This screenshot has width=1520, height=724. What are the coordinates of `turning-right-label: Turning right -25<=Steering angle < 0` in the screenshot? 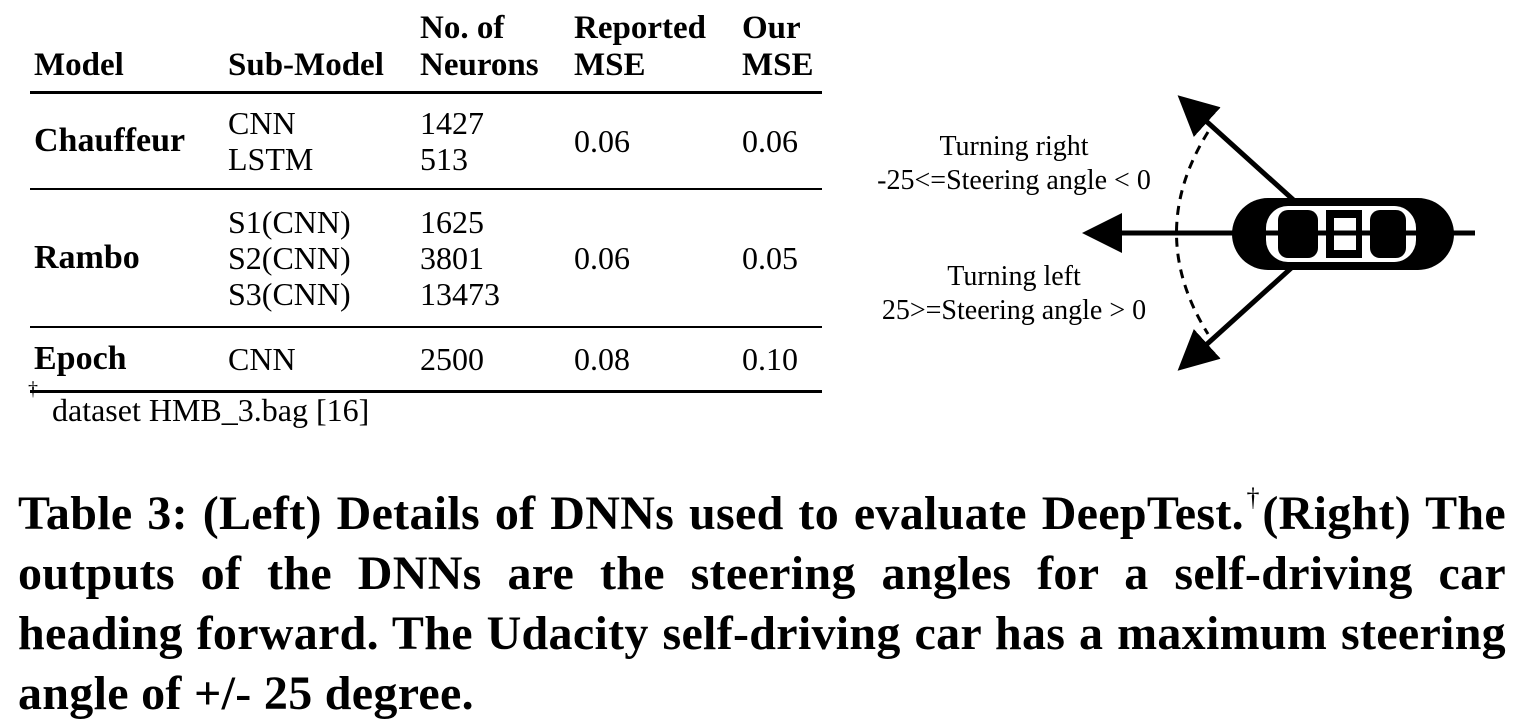 It's located at (1014, 163).